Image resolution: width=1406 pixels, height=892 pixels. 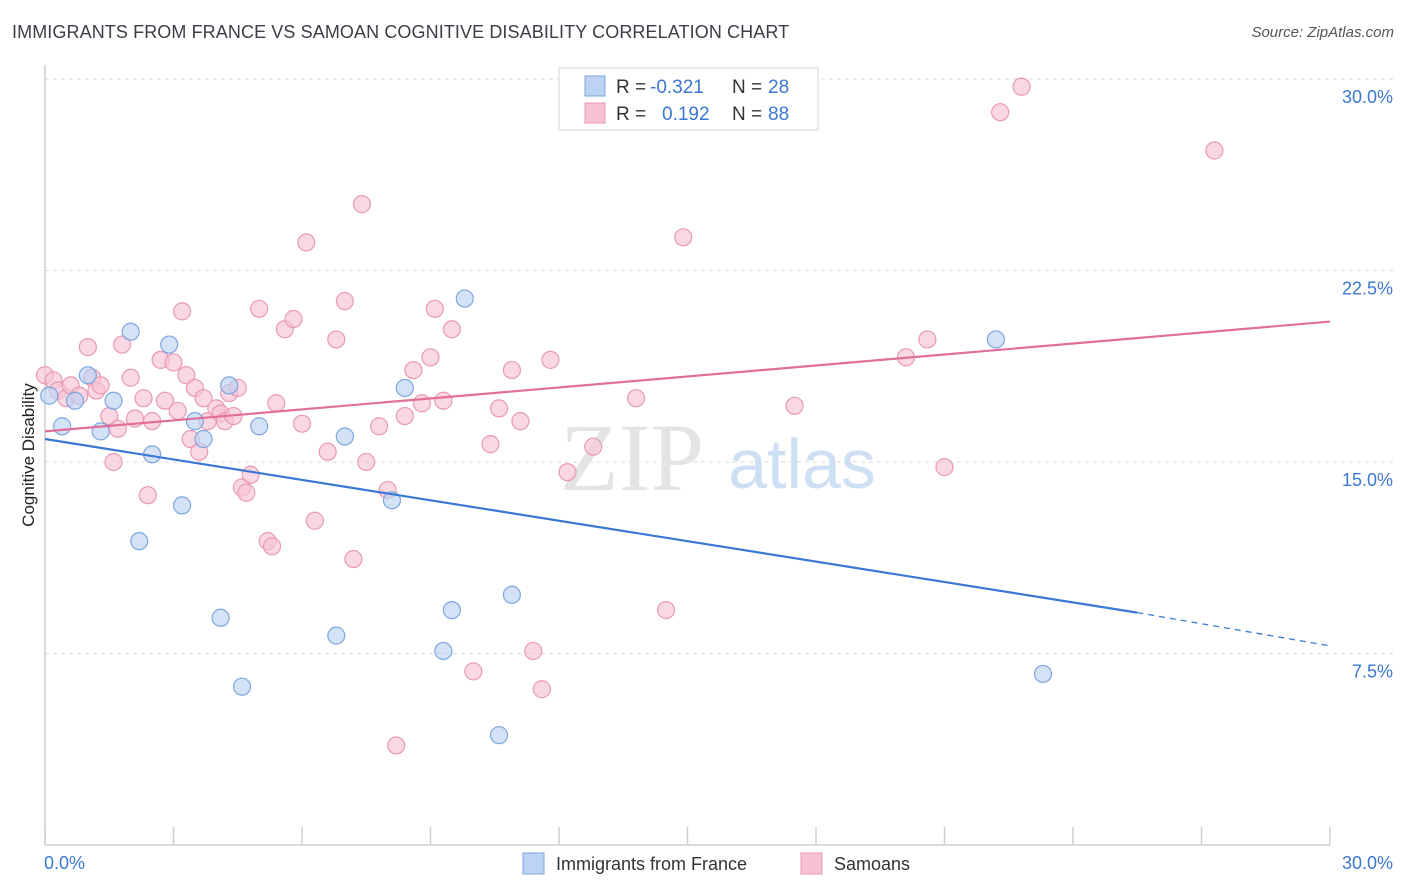 What do you see at coordinates (716, 863) in the screenshot?
I see `series-legend: Immigrants from France Samoans` at bounding box center [716, 863].